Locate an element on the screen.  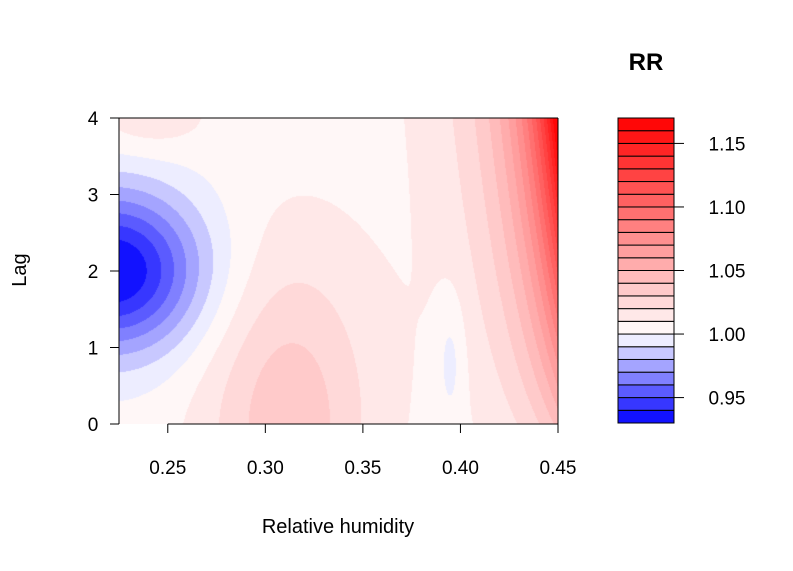
y-tick-label: 2 is located at coordinates (93, 272).